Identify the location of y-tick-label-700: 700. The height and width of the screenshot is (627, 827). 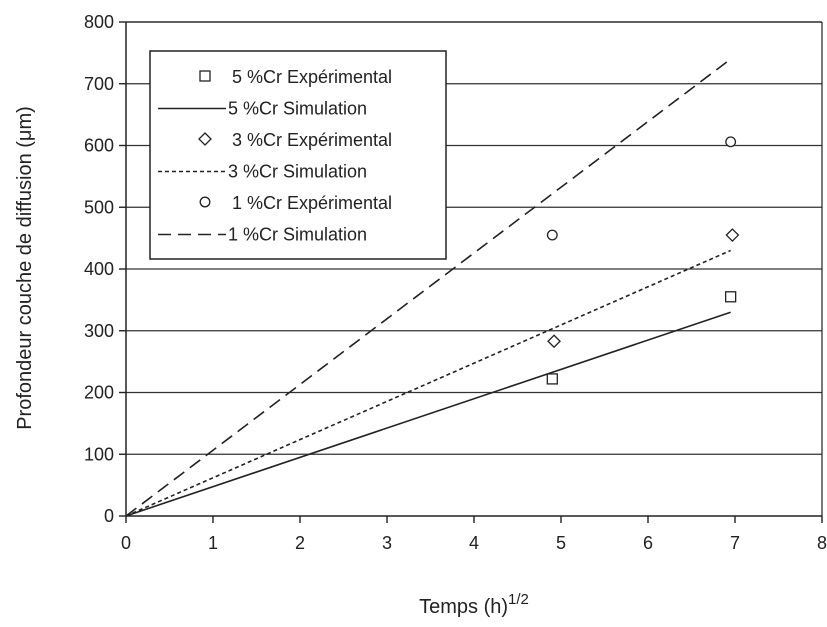
(99, 84).